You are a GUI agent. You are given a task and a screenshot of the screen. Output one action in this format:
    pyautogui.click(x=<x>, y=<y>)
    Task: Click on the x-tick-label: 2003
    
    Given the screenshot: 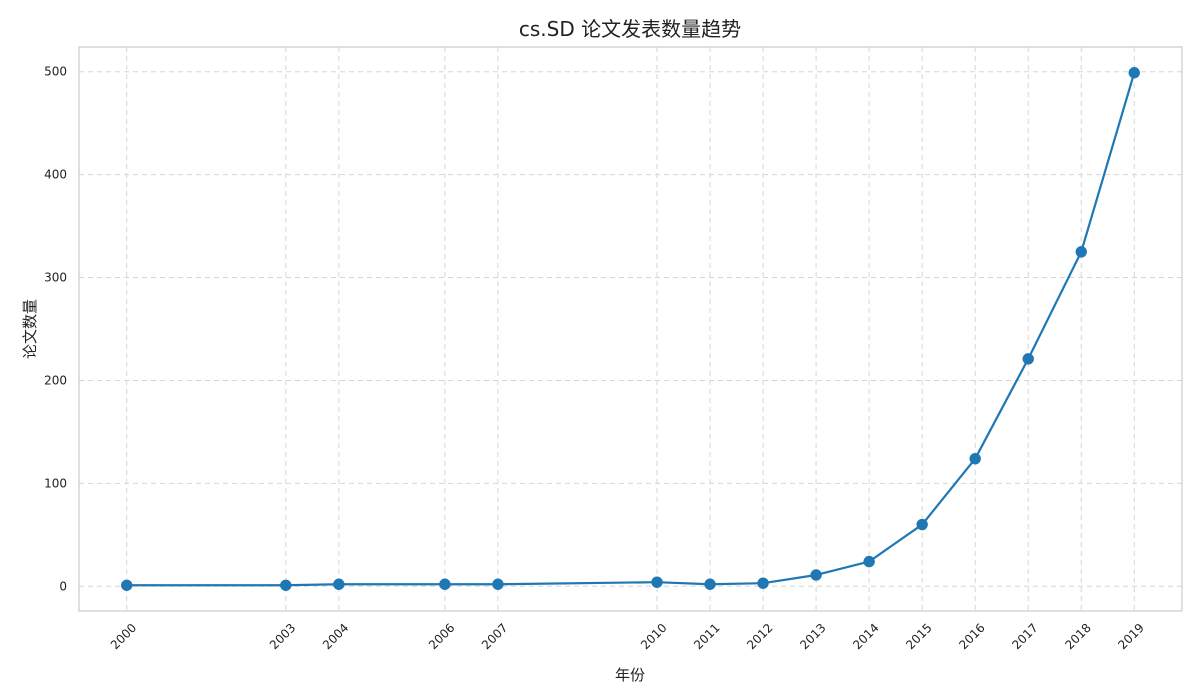 What is the action you would take?
    pyautogui.click(x=282, y=636)
    